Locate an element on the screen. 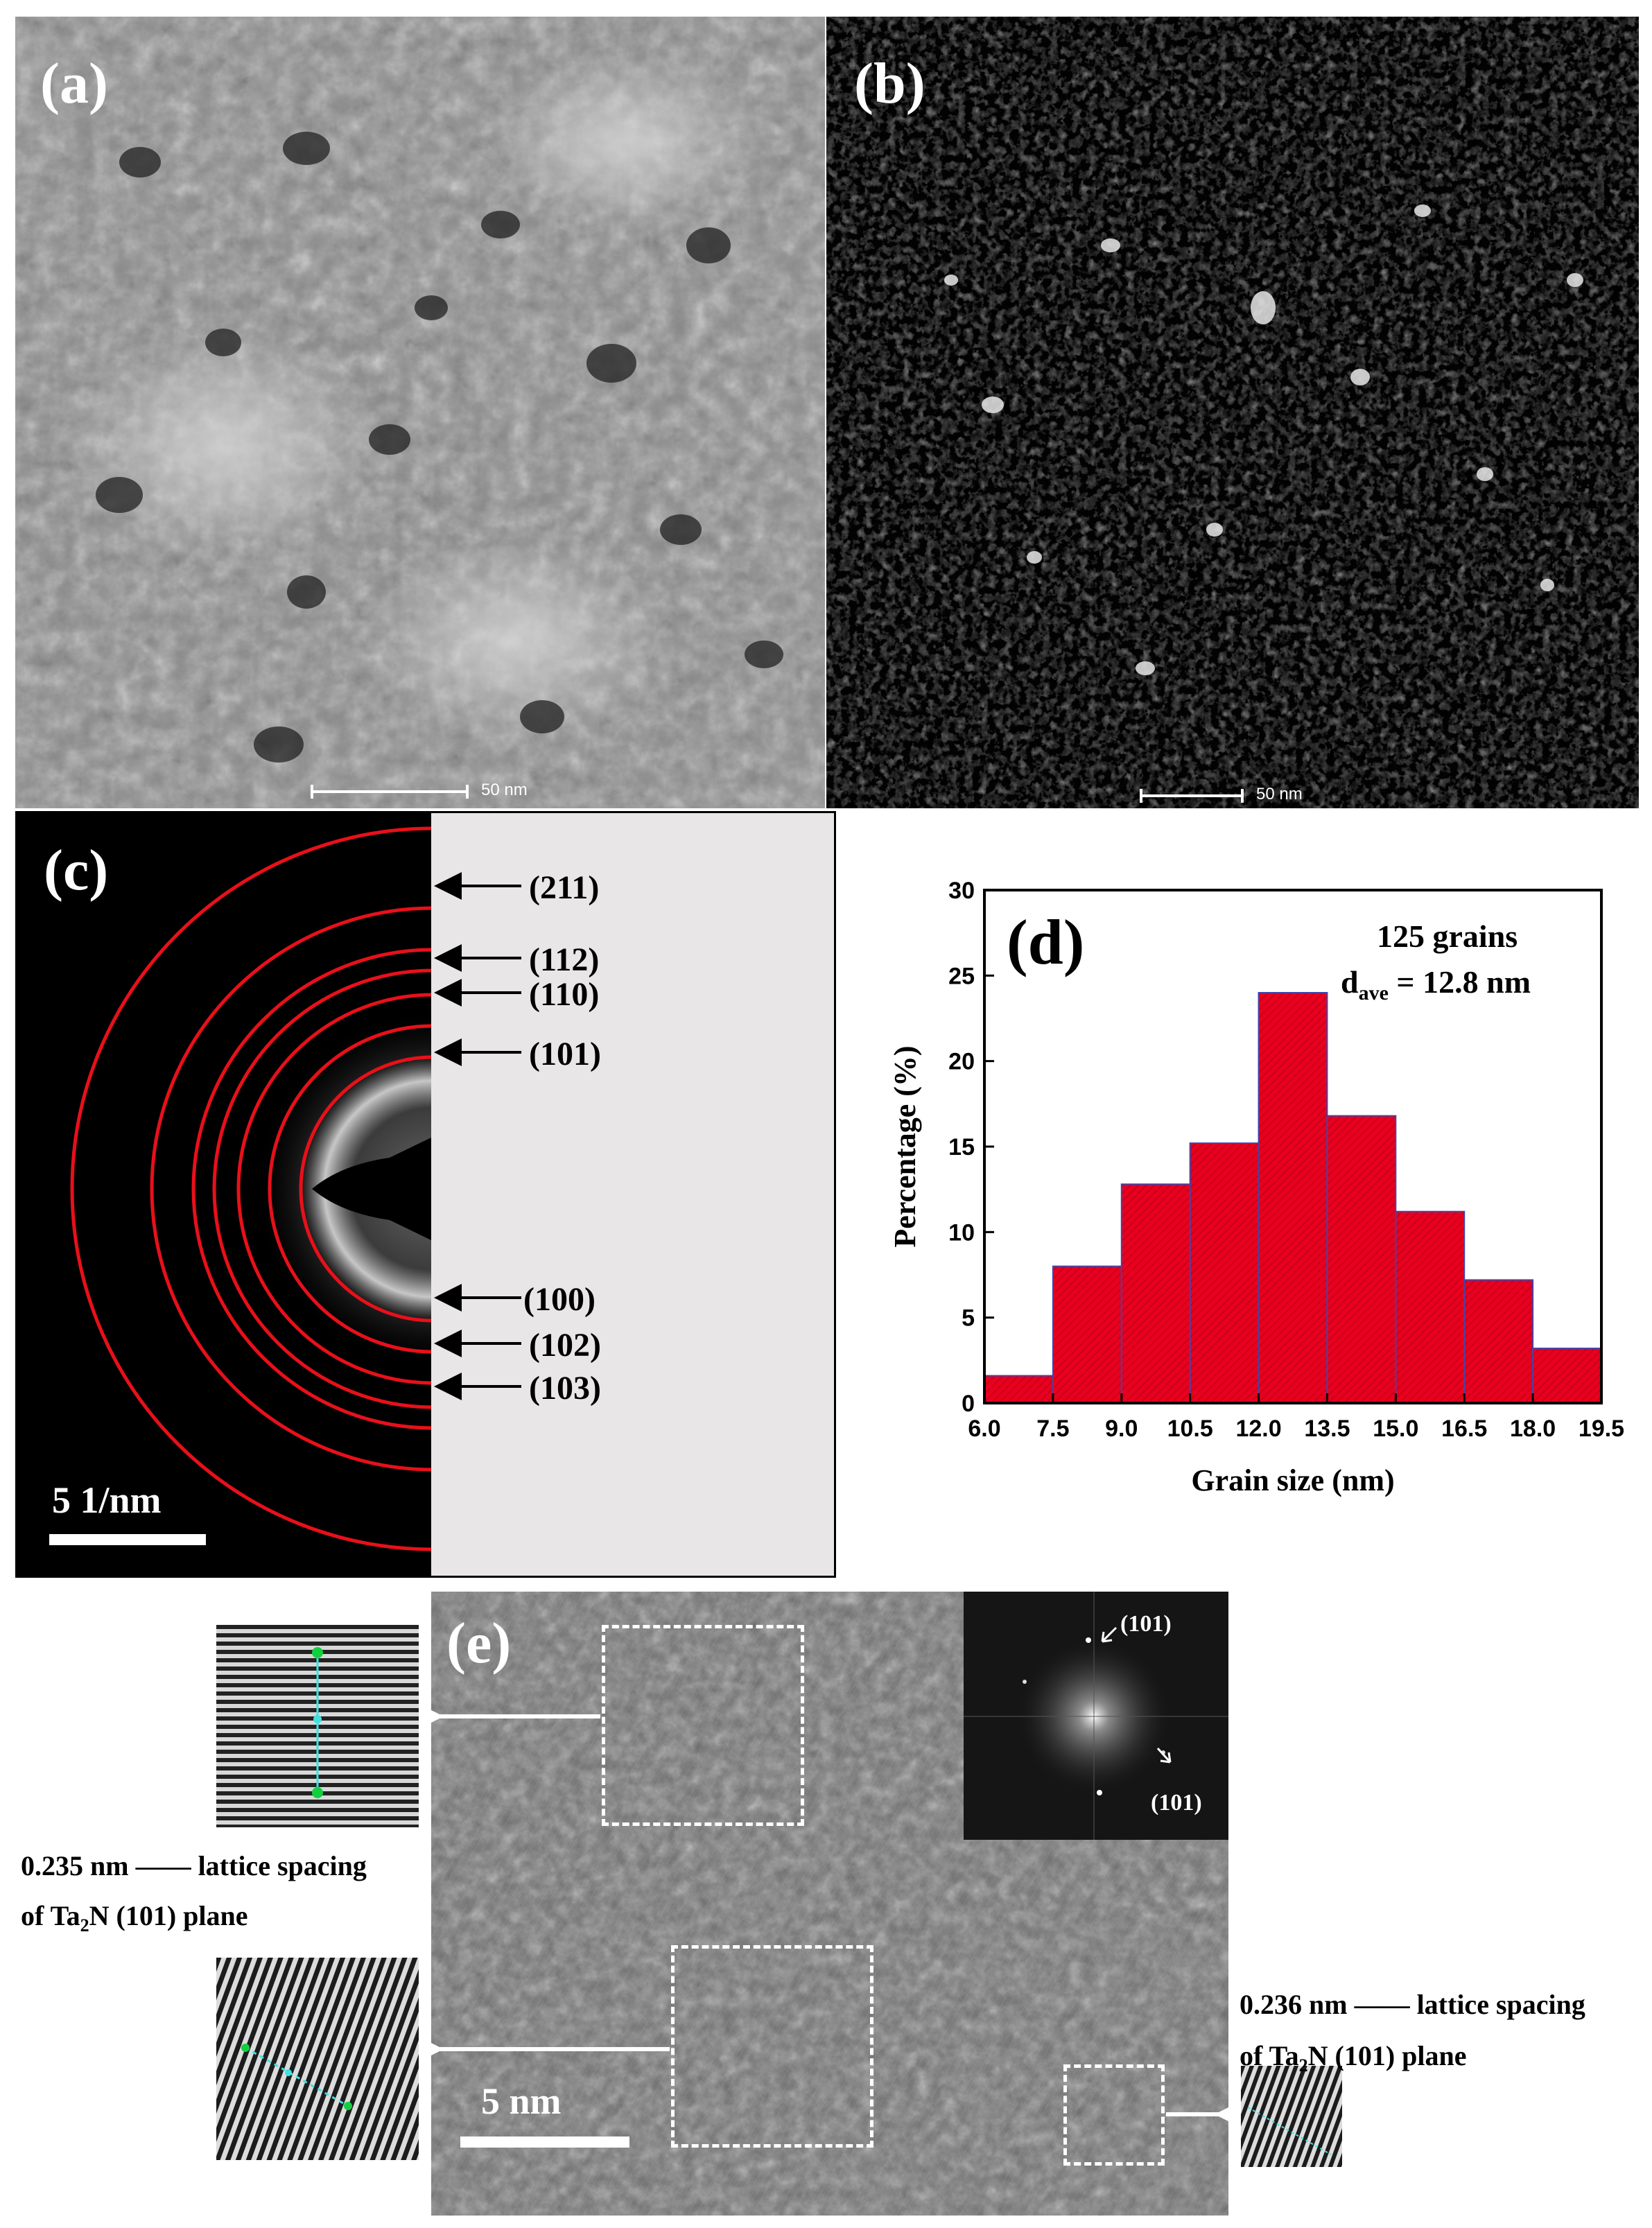 This screenshot has width=1652, height=2228. x-tick-label: 15.0 is located at coordinates (1395, 1429).